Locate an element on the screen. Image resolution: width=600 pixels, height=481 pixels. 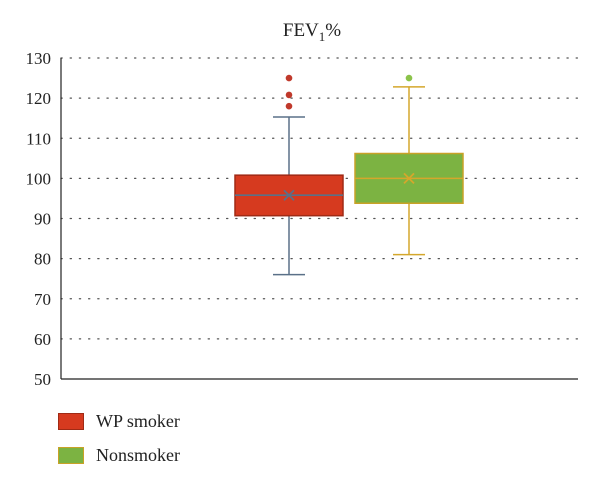
y-tick-label-50: 50 is located at coordinates (42, 379).